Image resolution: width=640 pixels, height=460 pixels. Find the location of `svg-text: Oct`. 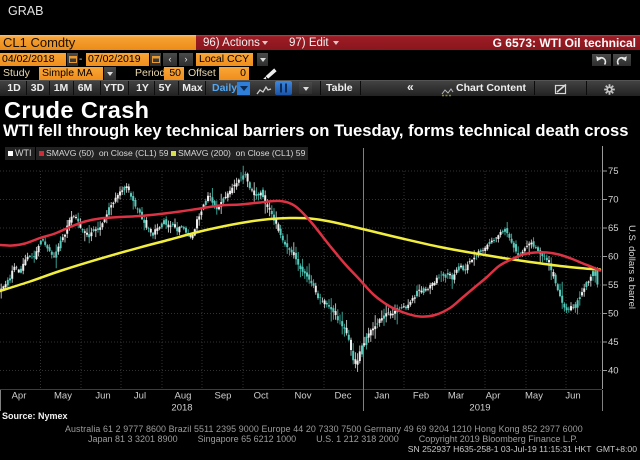

svg-text: Oct is located at coordinates (261, 396).